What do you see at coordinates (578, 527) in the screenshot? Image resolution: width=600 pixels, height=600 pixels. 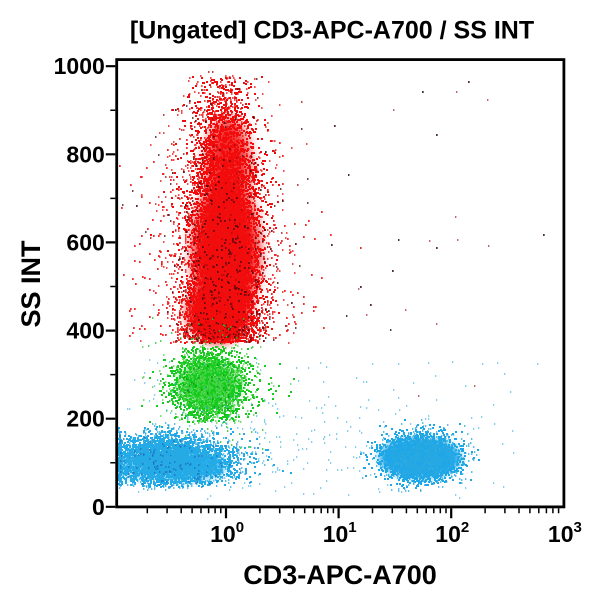 I see `svg-text: 3` at bounding box center [578, 527].